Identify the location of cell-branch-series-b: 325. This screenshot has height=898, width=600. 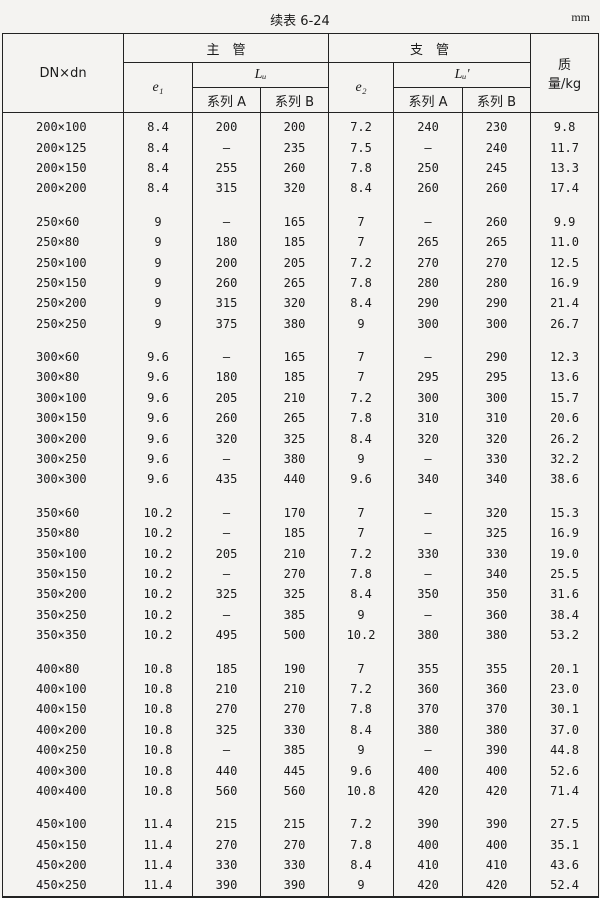
(497, 533).